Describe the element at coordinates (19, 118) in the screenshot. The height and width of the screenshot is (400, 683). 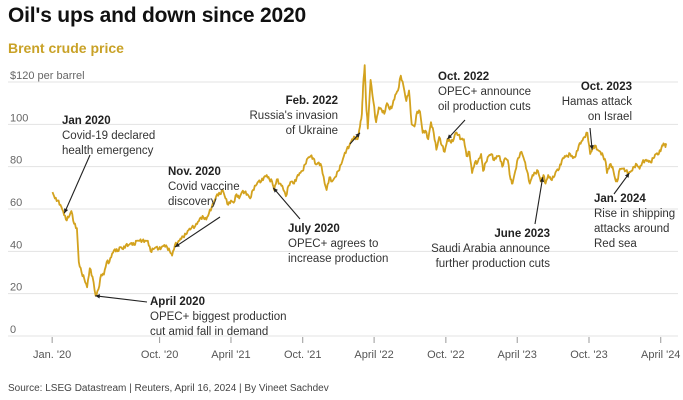
I see `y-tick-label: 100` at that location.